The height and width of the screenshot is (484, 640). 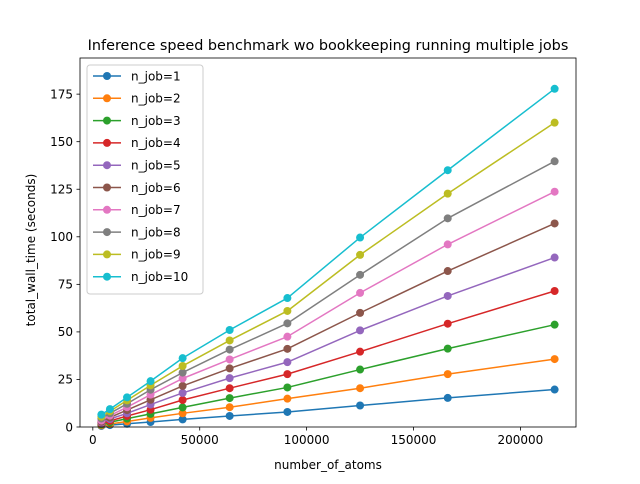 I want to click on legend-entry: n_job=7, so click(x=137, y=210).